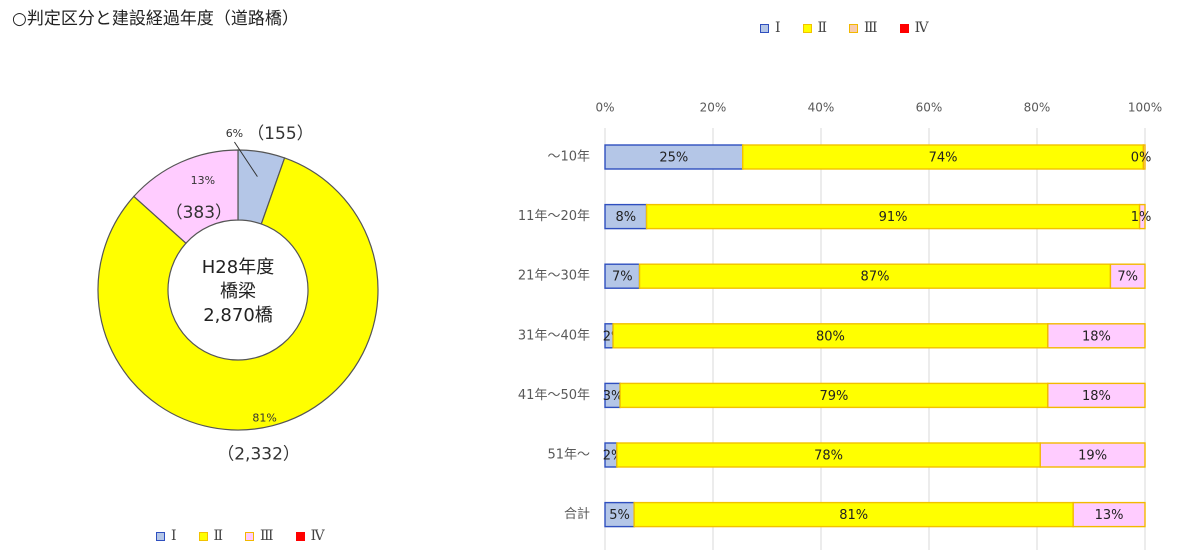 This screenshot has height=559, width=1200. I want to click on bar-data-label: 25%, so click(673, 158).